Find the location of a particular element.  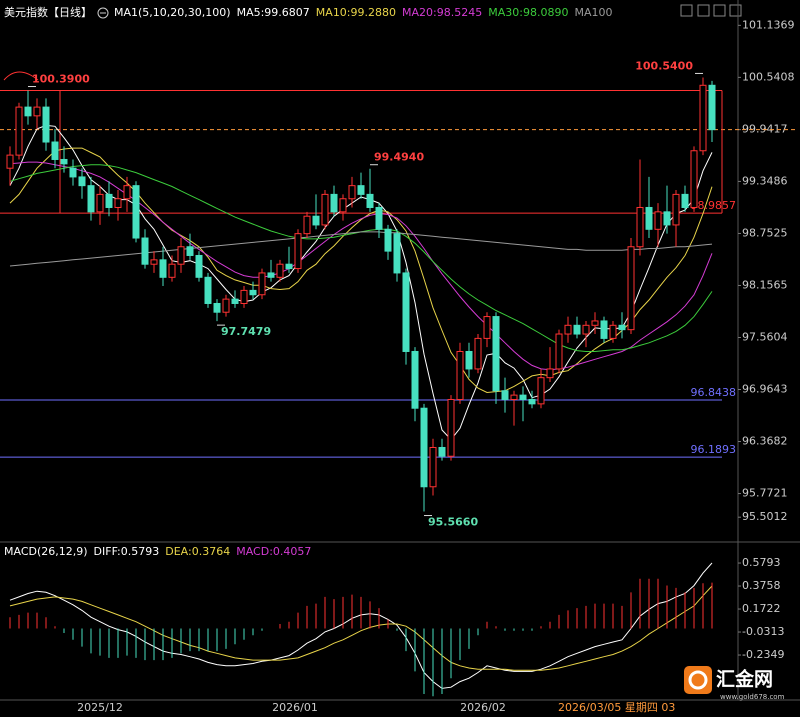

legend-entry: MA10:99.2880 is located at coordinates (356, 12).